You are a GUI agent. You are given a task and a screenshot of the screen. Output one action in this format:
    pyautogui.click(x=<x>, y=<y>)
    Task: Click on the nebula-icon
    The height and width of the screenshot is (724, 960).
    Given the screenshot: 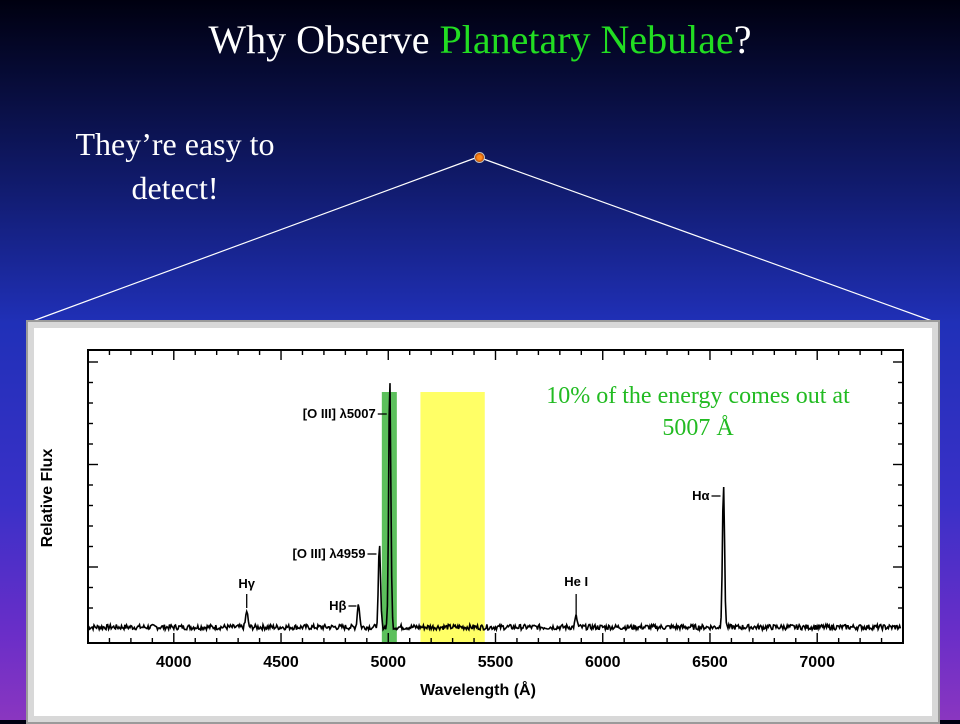 What is the action you would take?
    pyautogui.click(x=479, y=157)
    